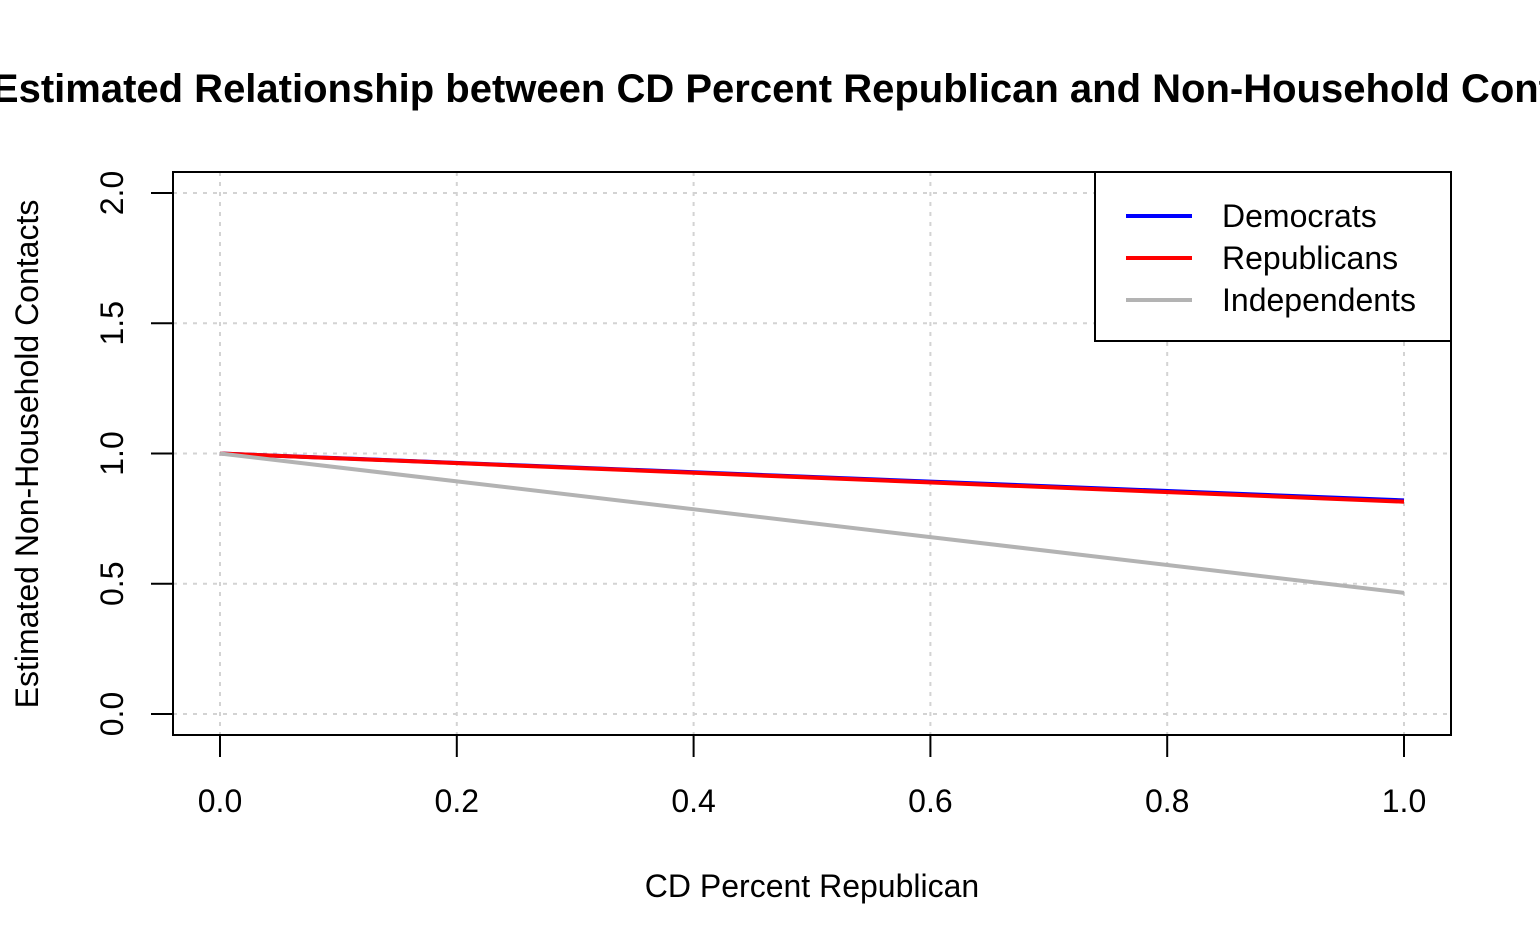  I want to click on x-tick-label: 0.6, so click(930, 801).